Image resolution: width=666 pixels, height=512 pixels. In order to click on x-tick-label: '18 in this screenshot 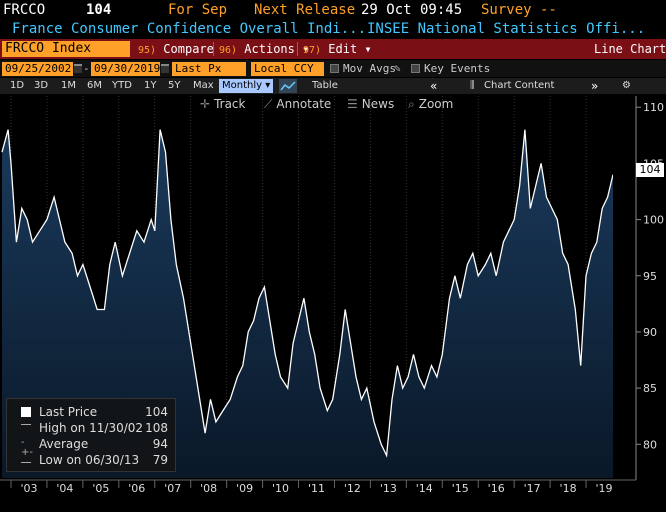, I will do `click(568, 488)`.